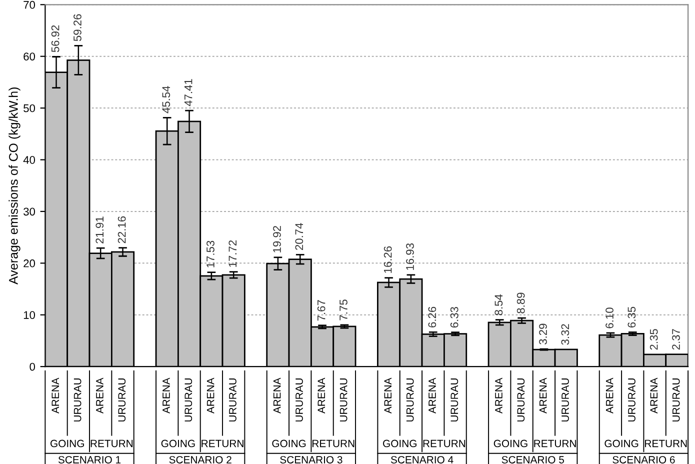 This screenshot has height=464, width=695. Describe the element at coordinates (299, 236) in the screenshot. I see `data-label: 20.74` at that location.